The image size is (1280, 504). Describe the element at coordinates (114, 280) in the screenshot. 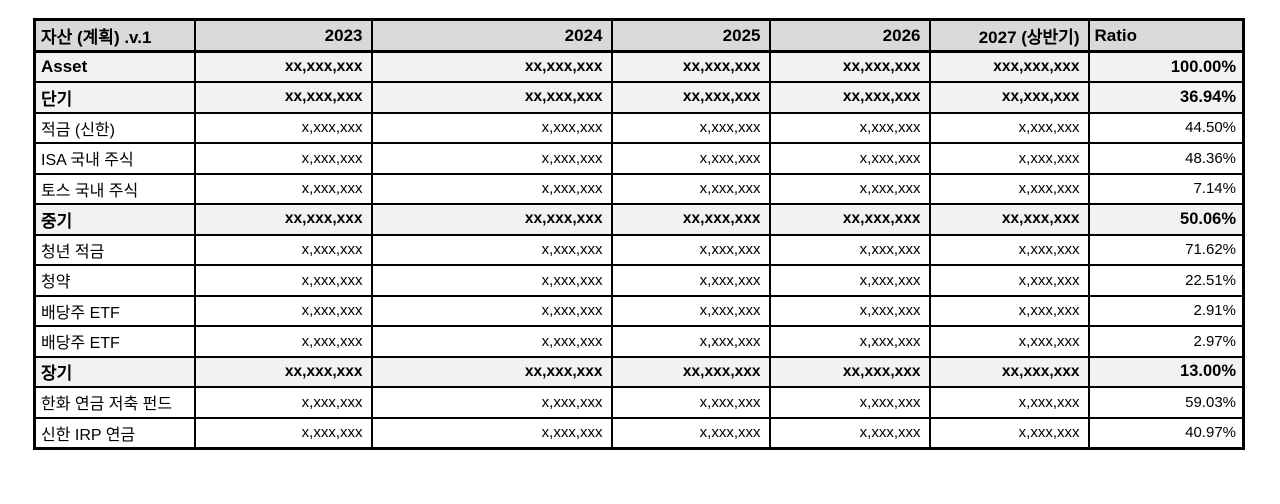

I see `row-label: 청약` at that location.